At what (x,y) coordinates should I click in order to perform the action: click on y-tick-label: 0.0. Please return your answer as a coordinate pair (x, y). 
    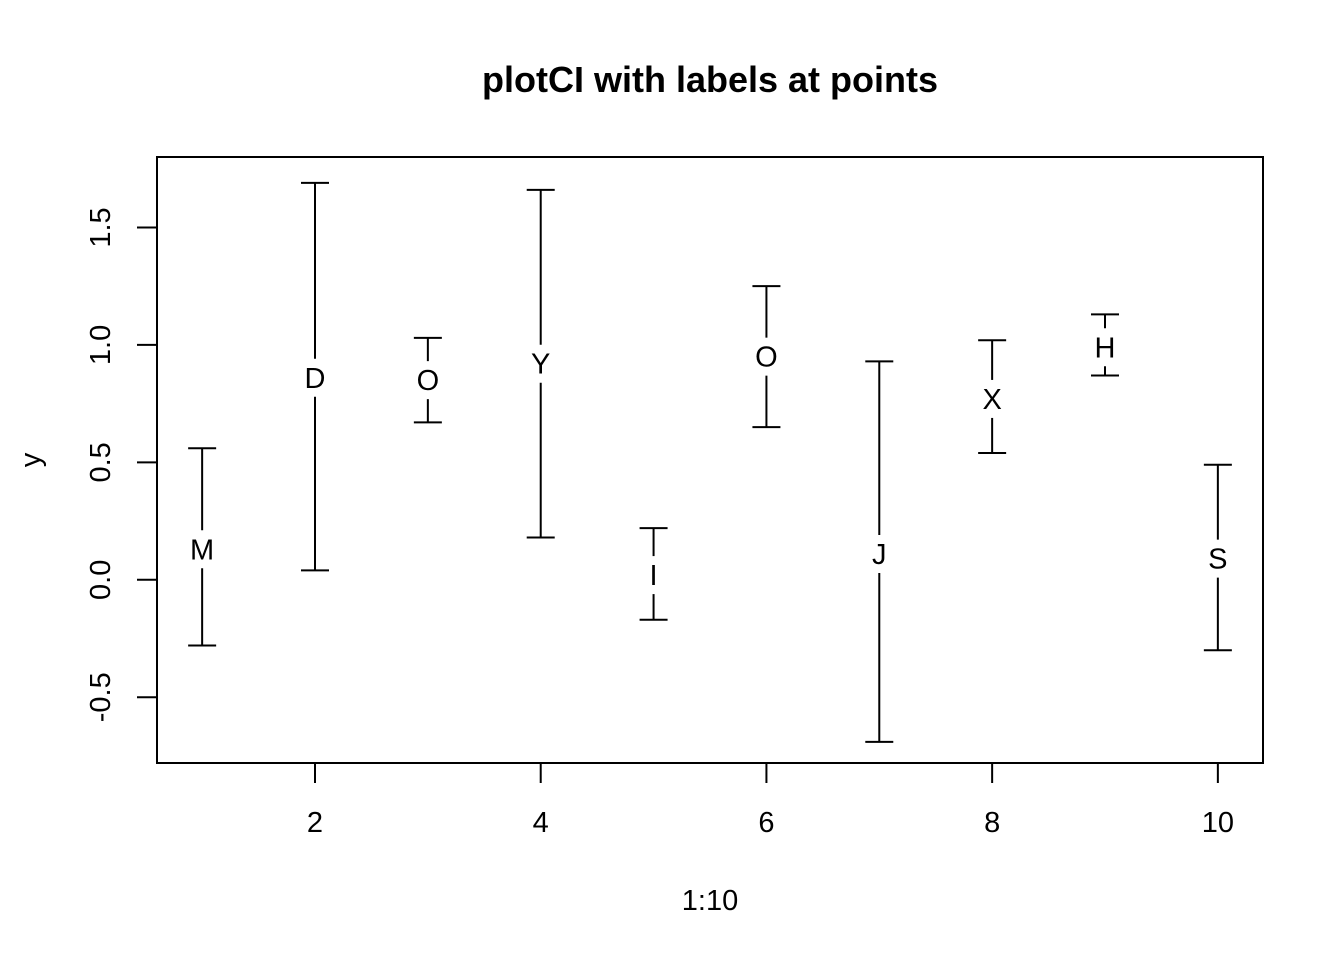
    Looking at the image, I should click on (101, 580).